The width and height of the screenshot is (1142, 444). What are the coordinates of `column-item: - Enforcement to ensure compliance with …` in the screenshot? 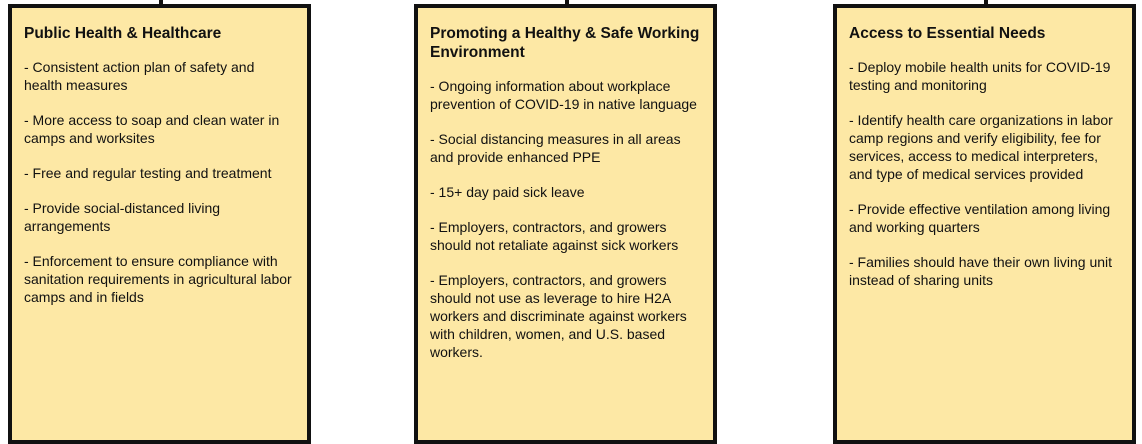 It's located at (158, 279).